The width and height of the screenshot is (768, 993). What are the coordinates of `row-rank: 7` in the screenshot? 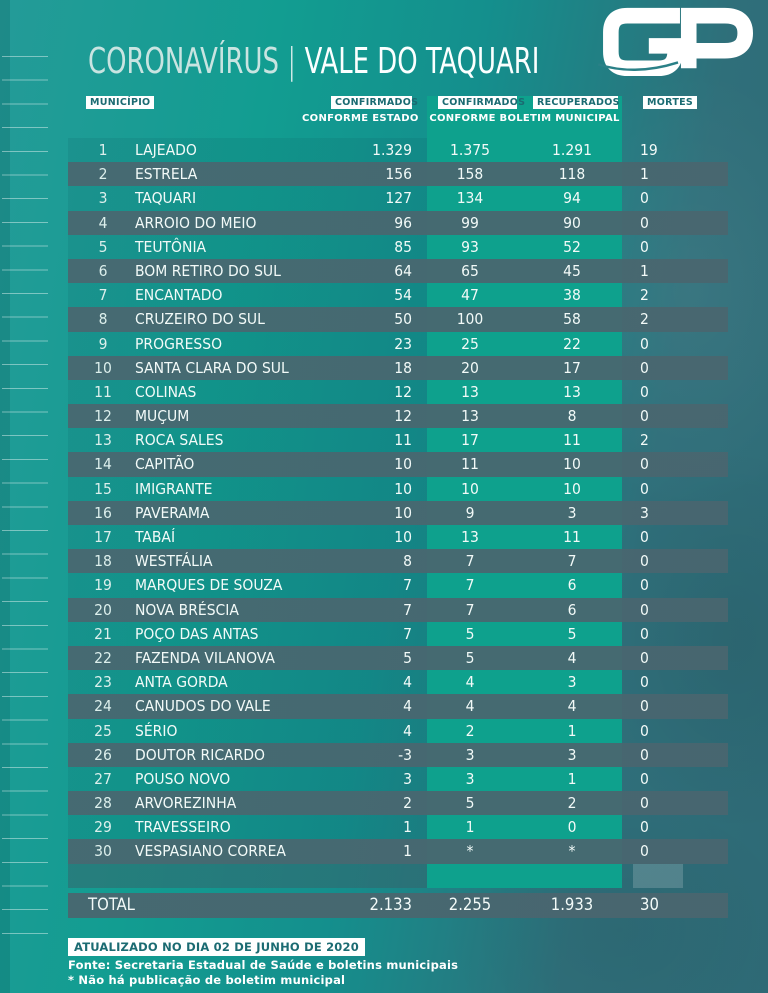 It's located at (103, 295).